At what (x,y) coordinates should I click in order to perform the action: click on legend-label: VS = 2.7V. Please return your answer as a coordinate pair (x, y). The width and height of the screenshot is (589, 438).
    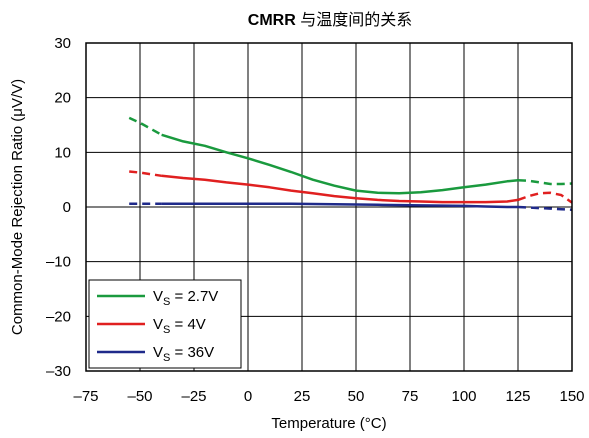
    Looking at the image, I should click on (185, 298).